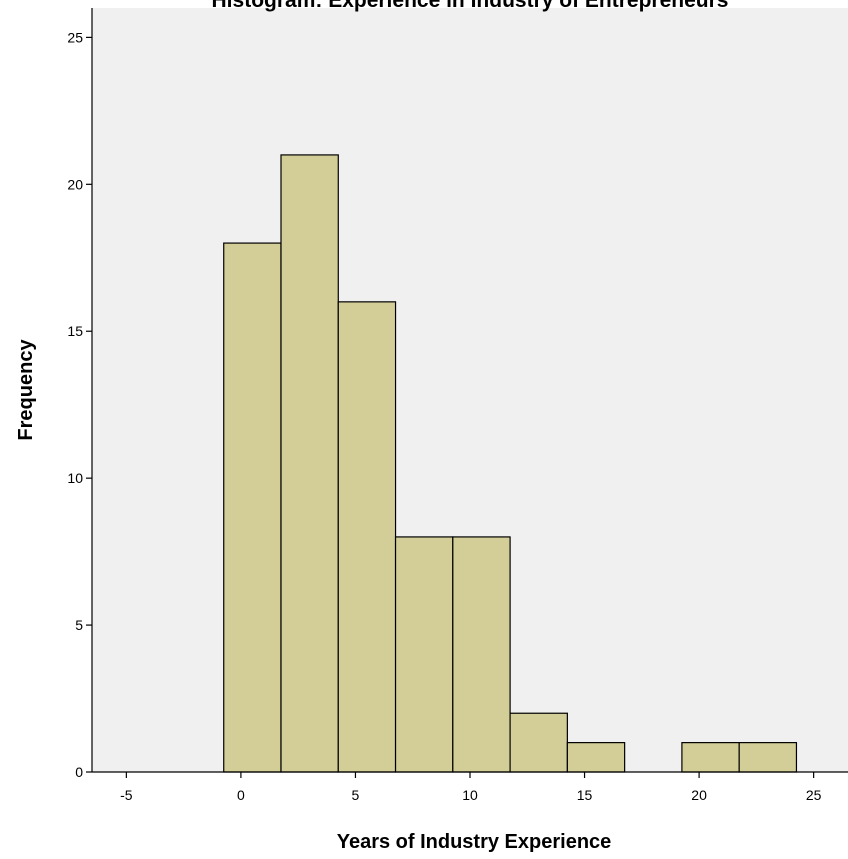  What do you see at coordinates (75, 37) in the screenshot?
I see `y-tick-label: 25` at bounding box center [75, 37].